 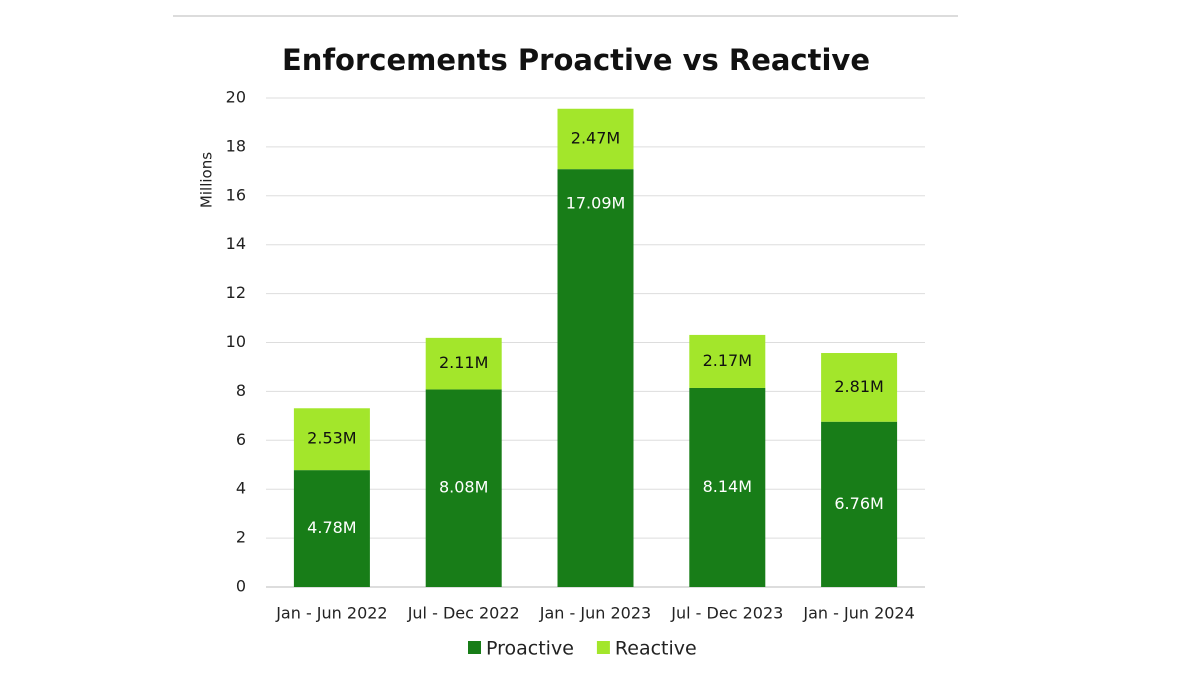 I want to click on data-label: 2.11M, so click(x=463, y=362).